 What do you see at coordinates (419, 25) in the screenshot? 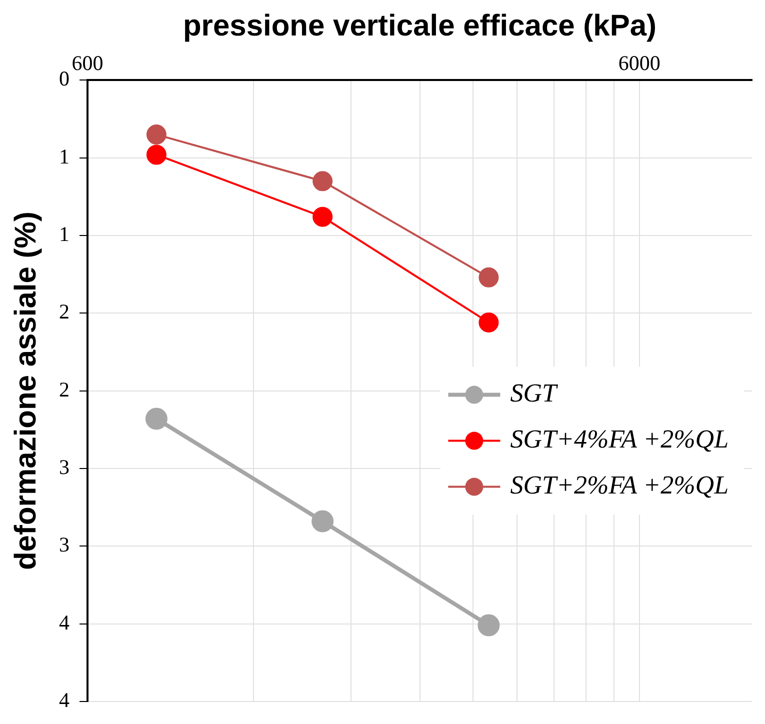
I see `x-axis-title: pressione verticale efficace (kPa)` at bounding box center [419, 25].